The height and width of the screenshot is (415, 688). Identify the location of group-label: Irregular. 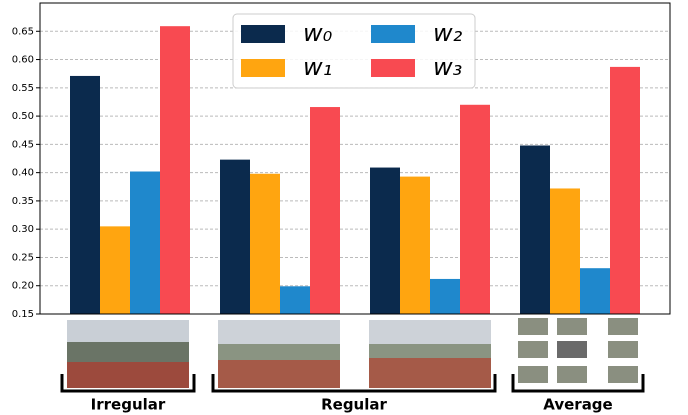
(128, 405).